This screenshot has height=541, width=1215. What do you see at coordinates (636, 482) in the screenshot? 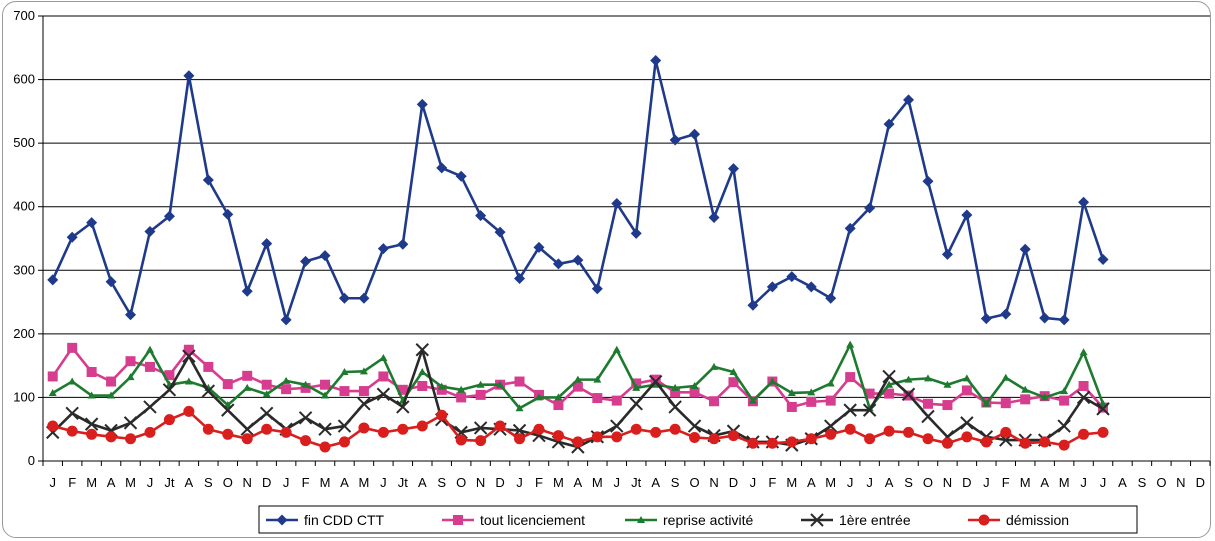
I see `x-tick-label: Jt` at bounding box center [636, 482].